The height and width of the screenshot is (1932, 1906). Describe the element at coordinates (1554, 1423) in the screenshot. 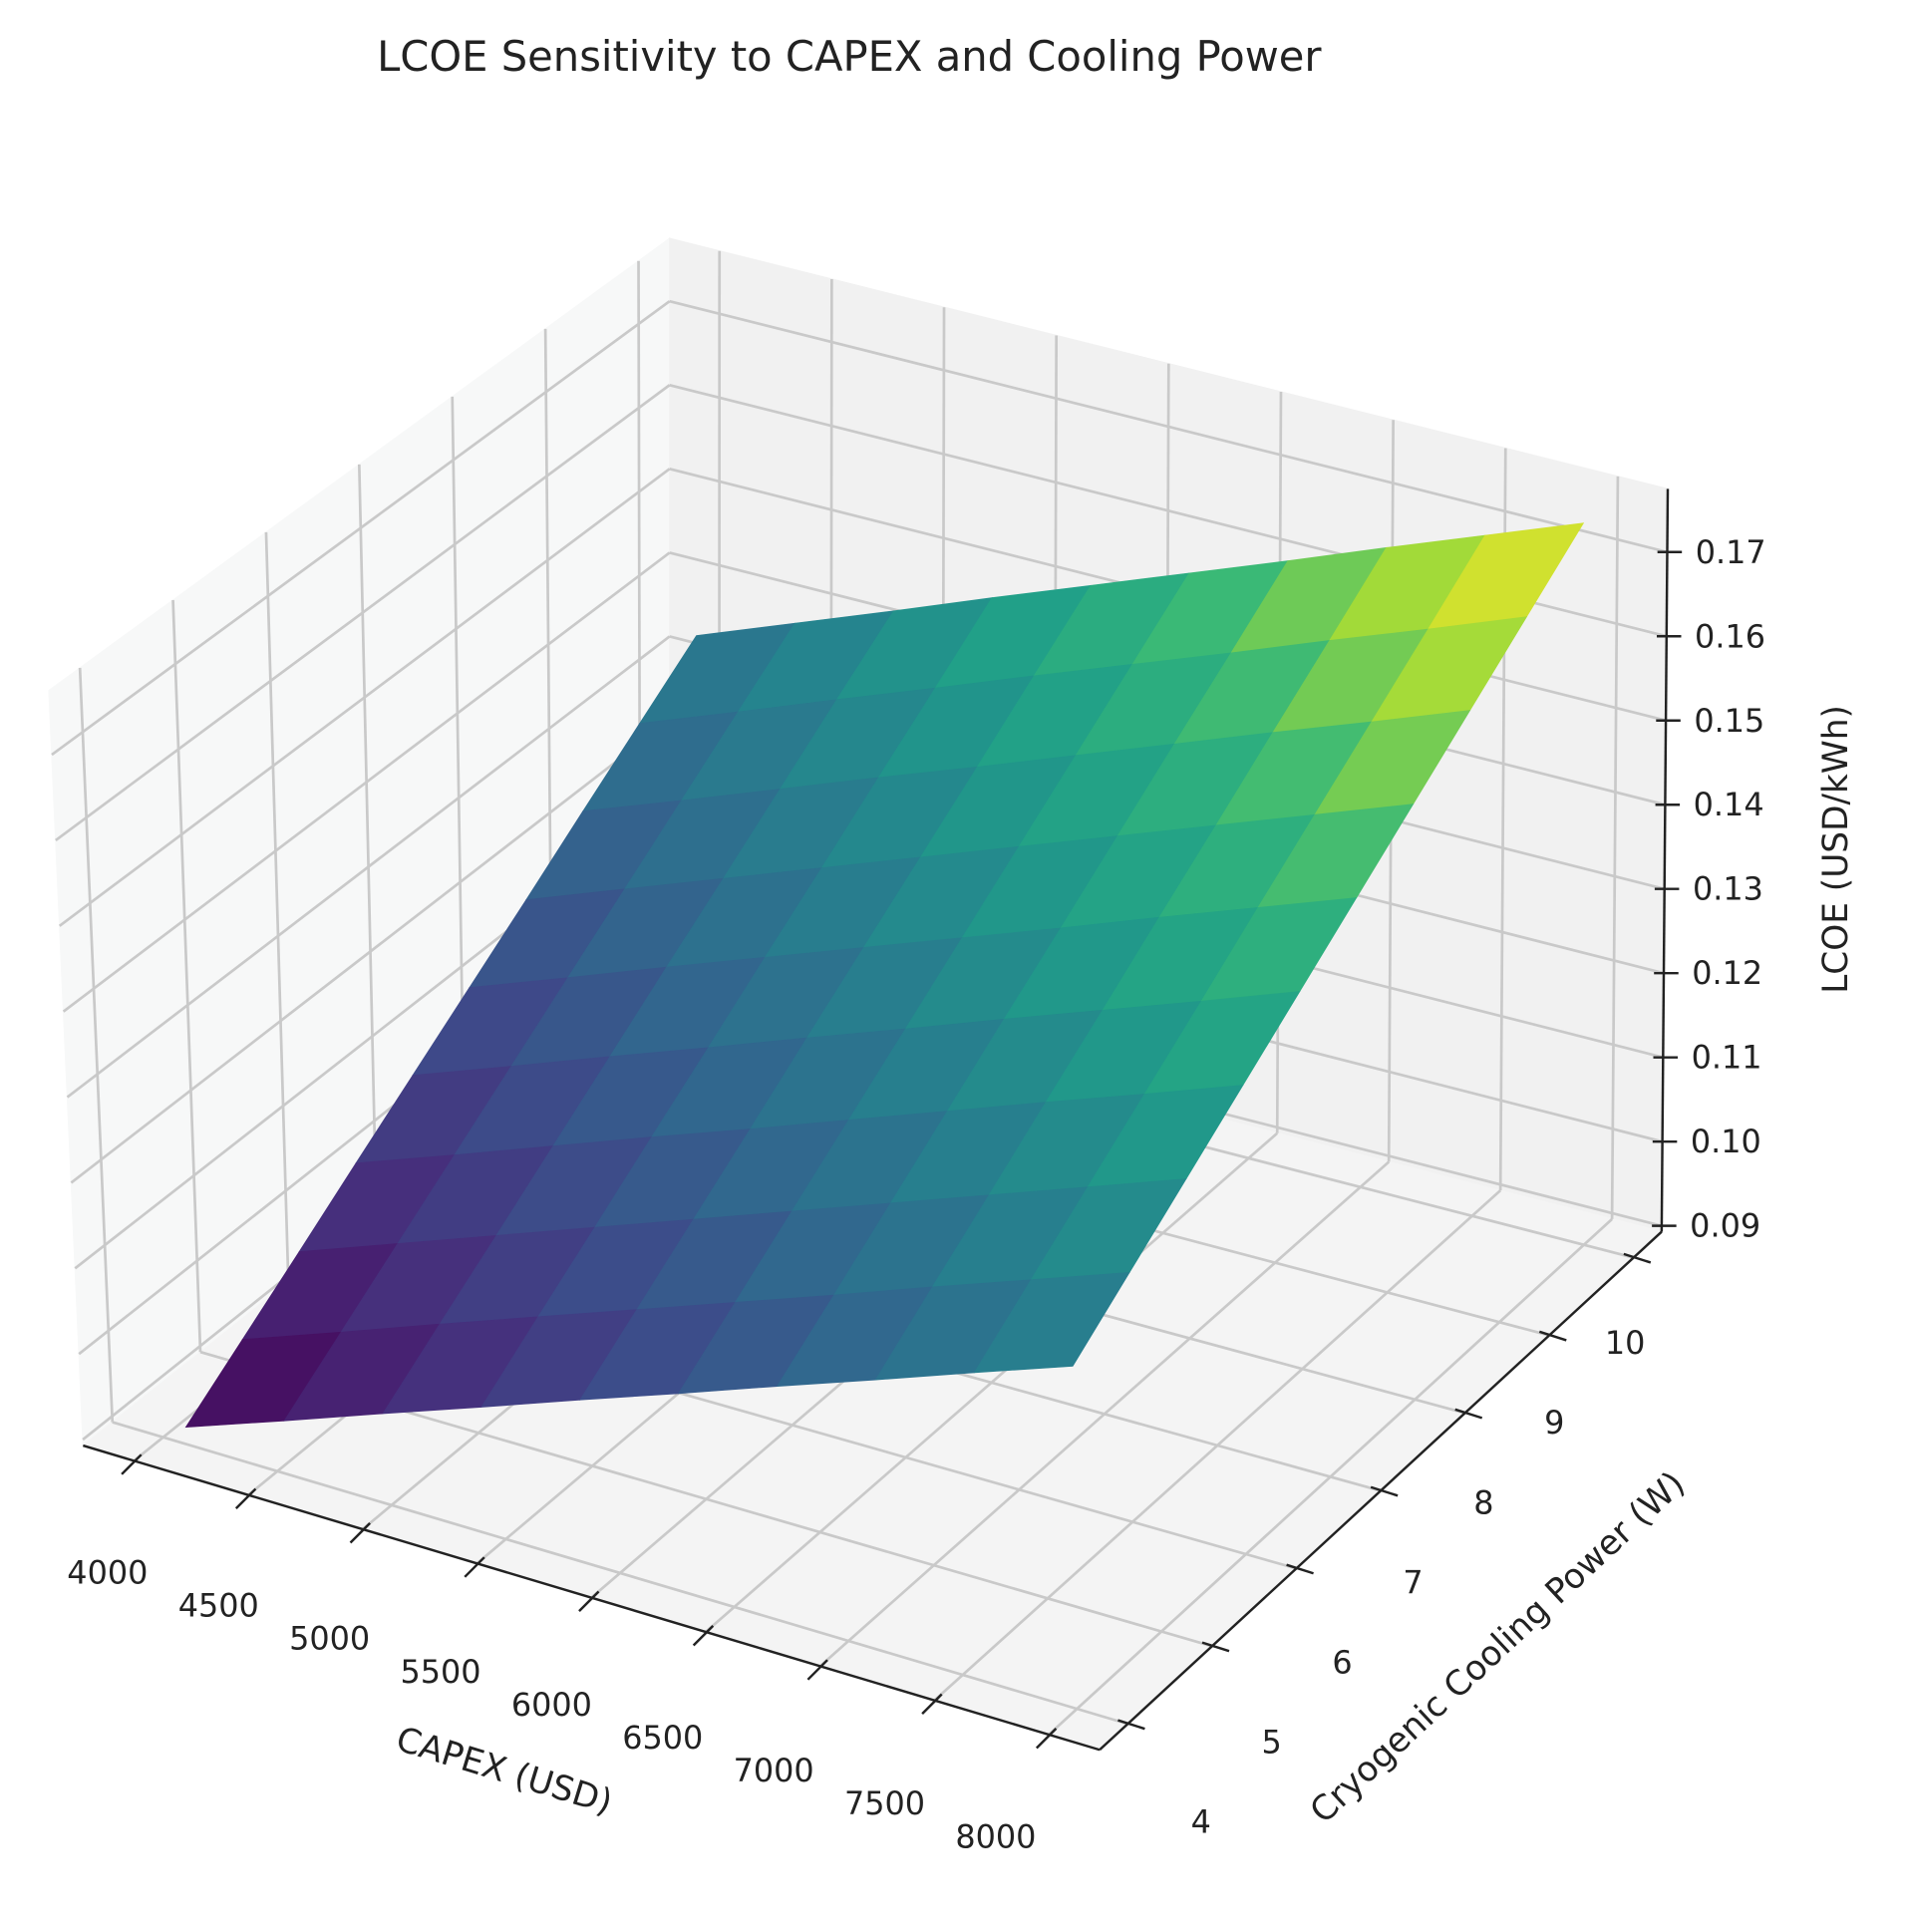

I see `y-tick-label: 9` at that location.